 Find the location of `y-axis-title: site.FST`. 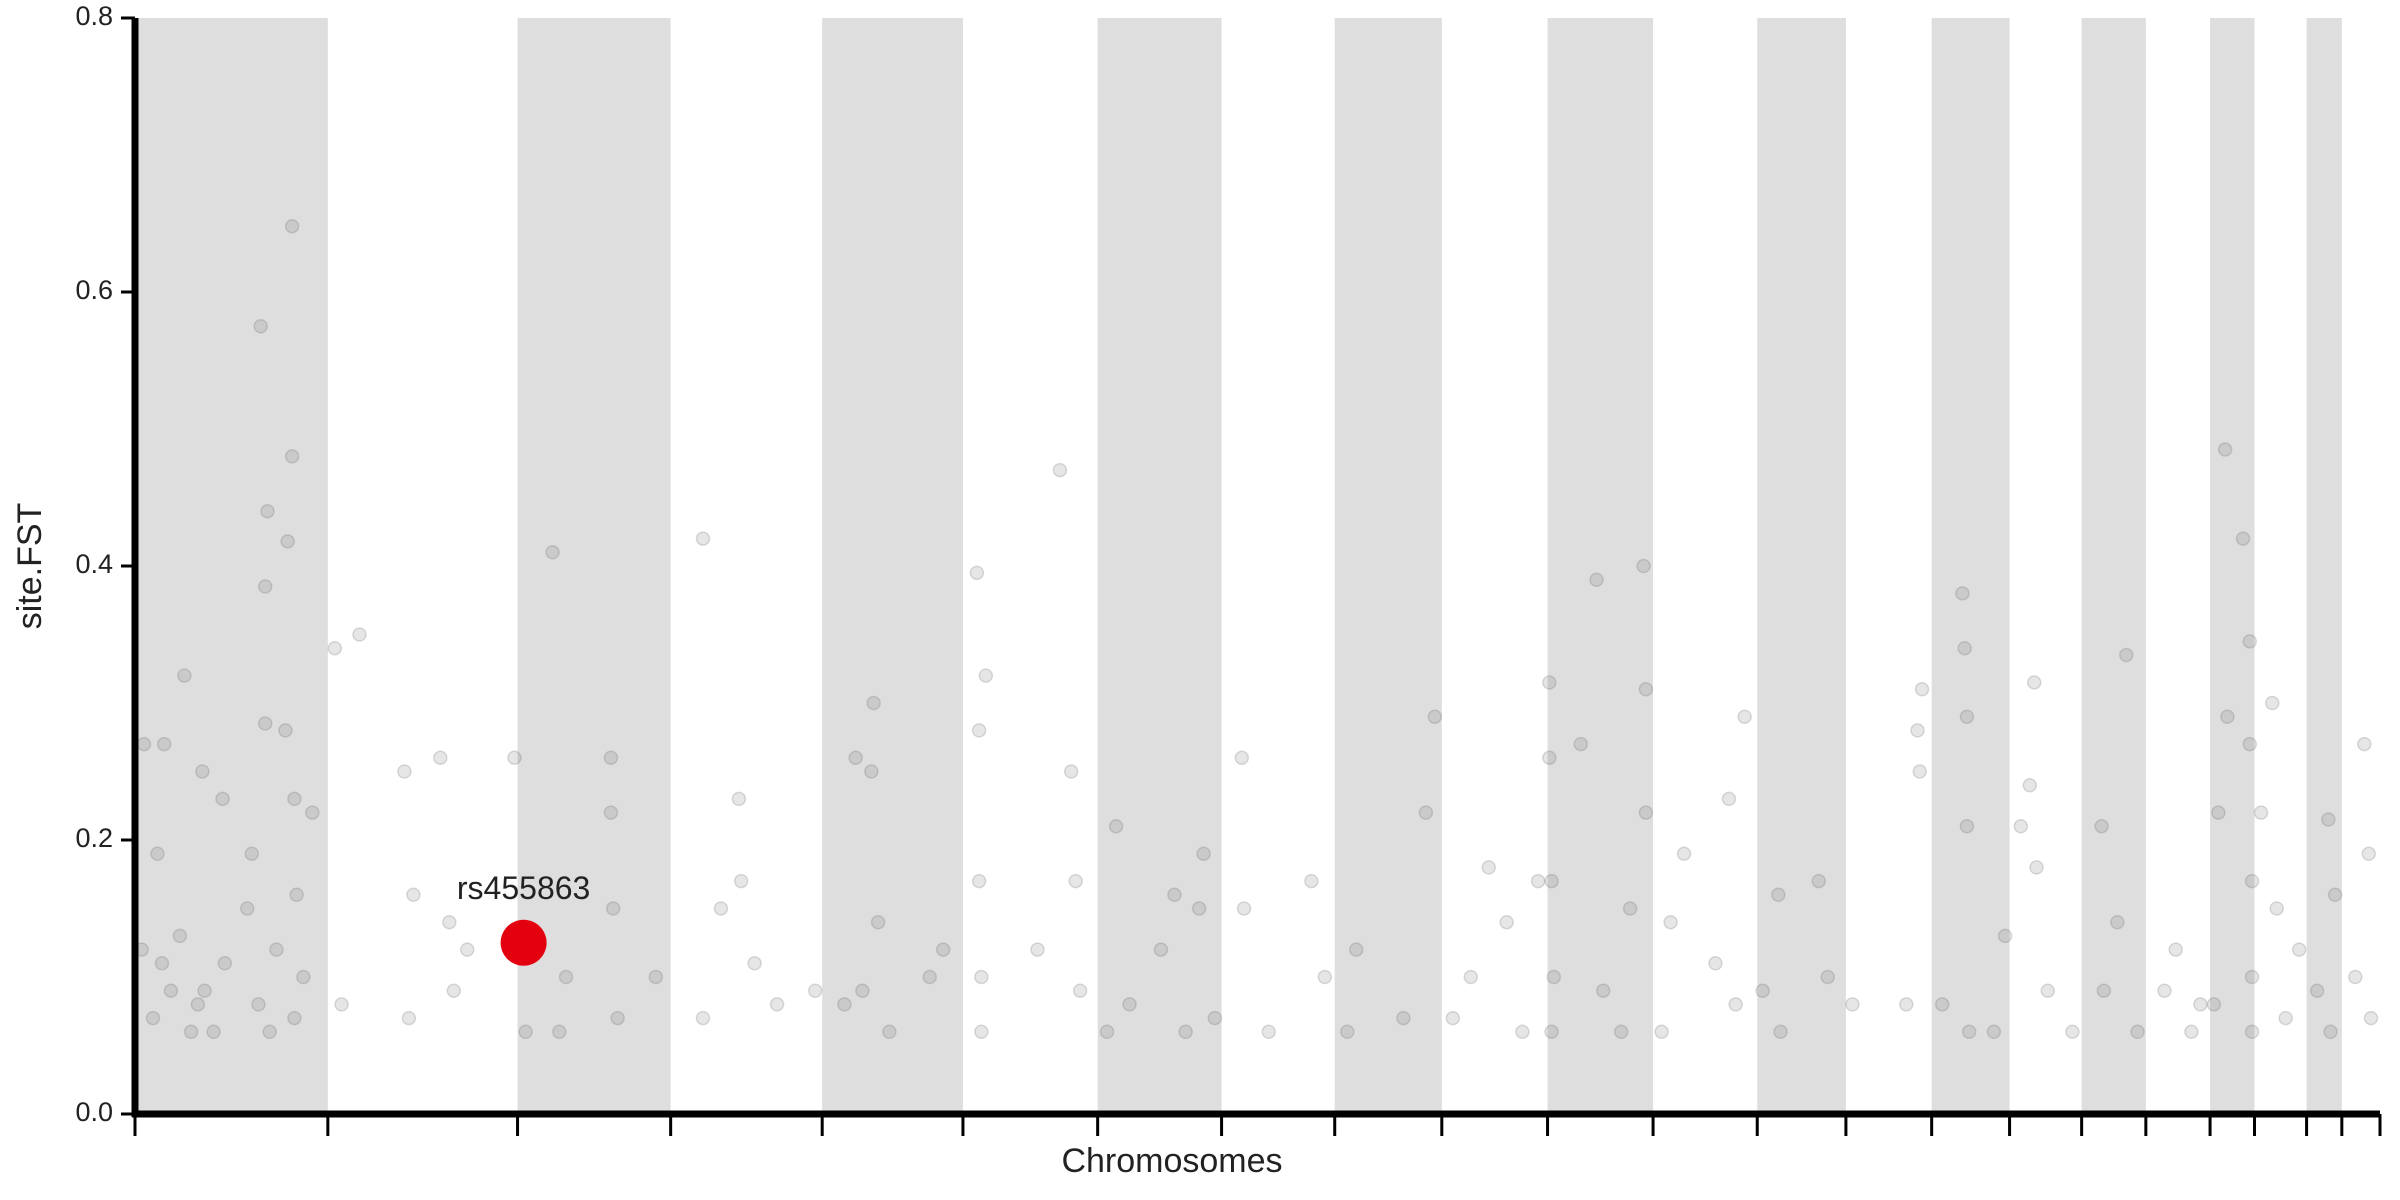

y-axis-title: site.FST is located at coordinates (30, 566).